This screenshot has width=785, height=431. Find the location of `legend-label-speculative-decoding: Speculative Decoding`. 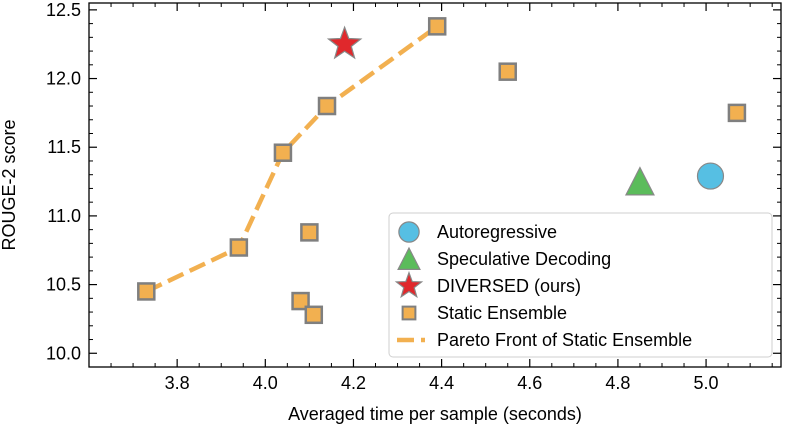

legend-label-speculative-decoding: Speculative Decoding is located at coordinates (524, 259).